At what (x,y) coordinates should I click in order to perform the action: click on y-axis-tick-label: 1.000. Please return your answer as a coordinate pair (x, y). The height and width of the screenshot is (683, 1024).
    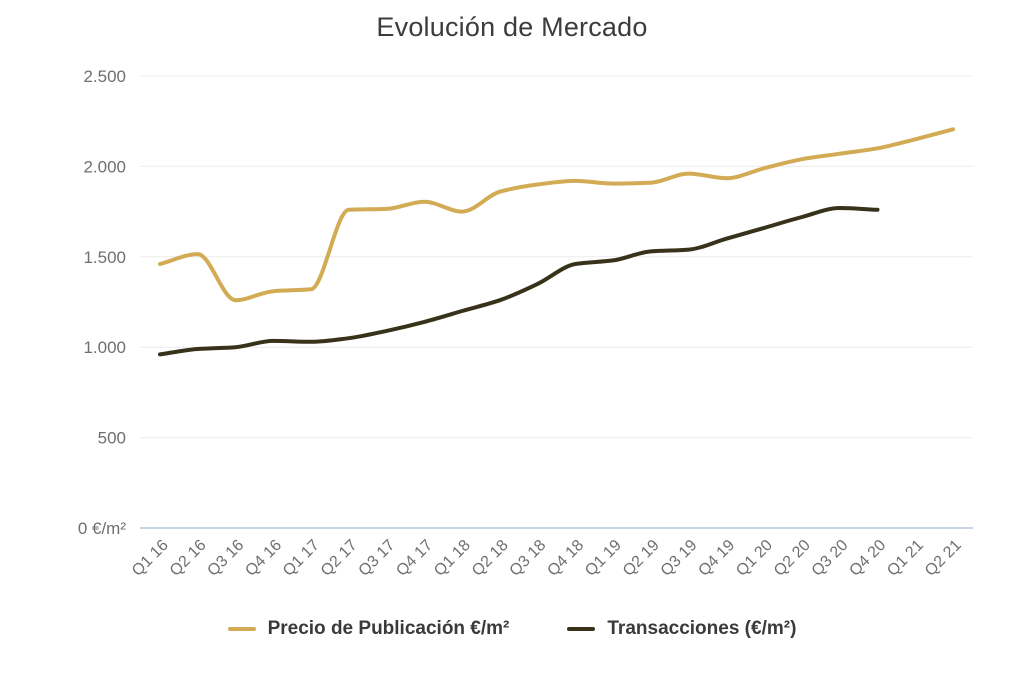
    Looking at the image, I should click on (104, 347).